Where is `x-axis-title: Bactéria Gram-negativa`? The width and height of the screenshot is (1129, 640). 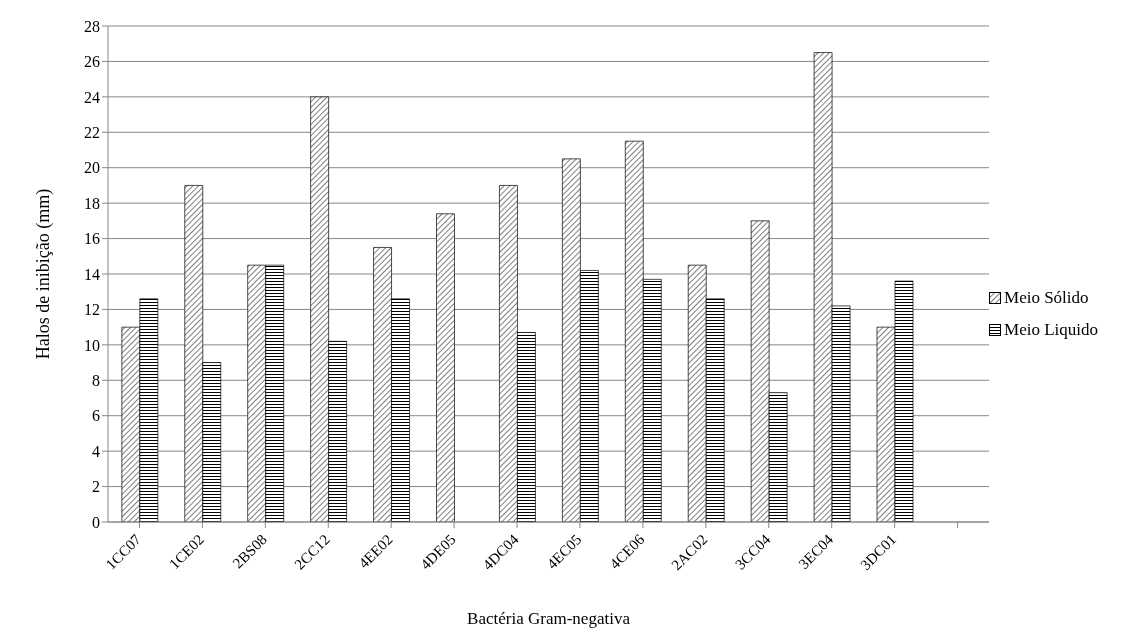 x-axis-title: Bactéria Gram-negativa is located at coordinates (549, 618).